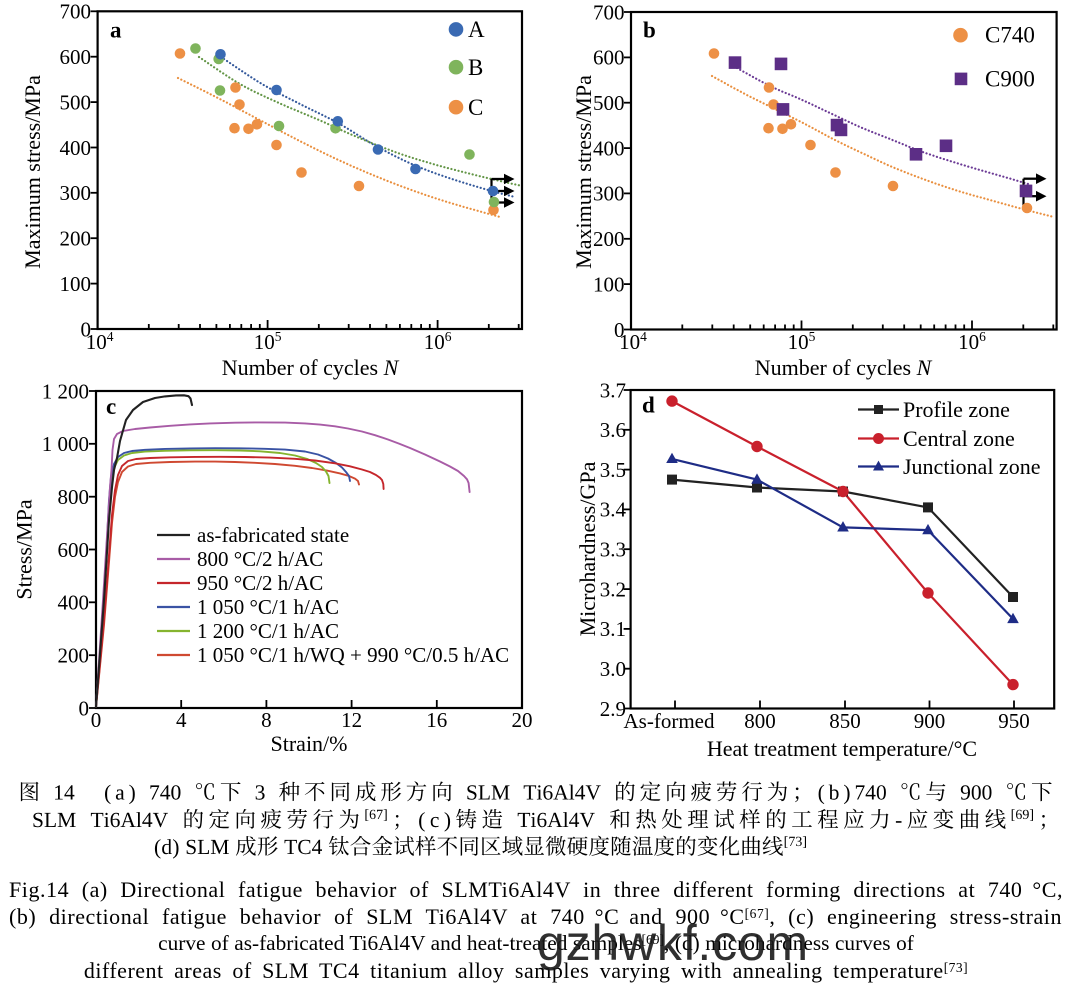  Describe the element at coordinates (522, 720) in the screenshot. I see `svg-text: 20` at that location.